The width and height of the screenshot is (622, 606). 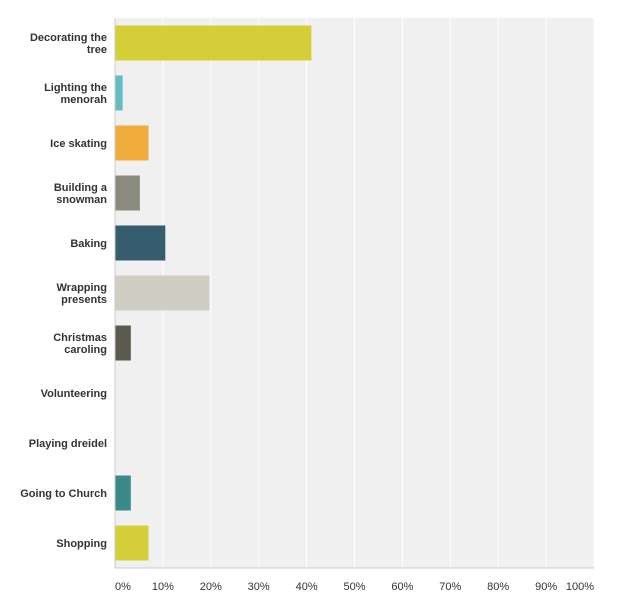 I want to click on category-label: Baking, so click(x=88, y=244).